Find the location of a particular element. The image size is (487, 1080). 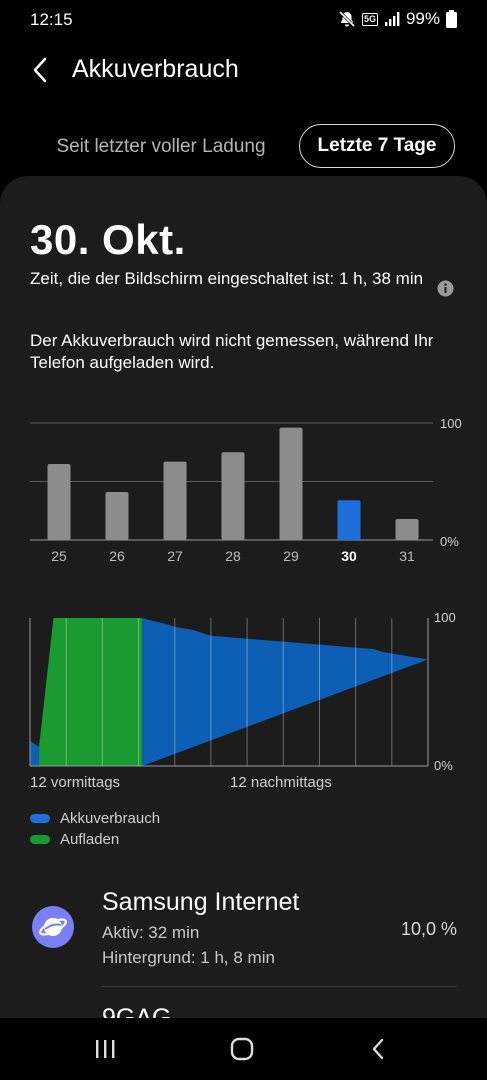

app-name: Samsung Internet is located at coordinates (201, 902).